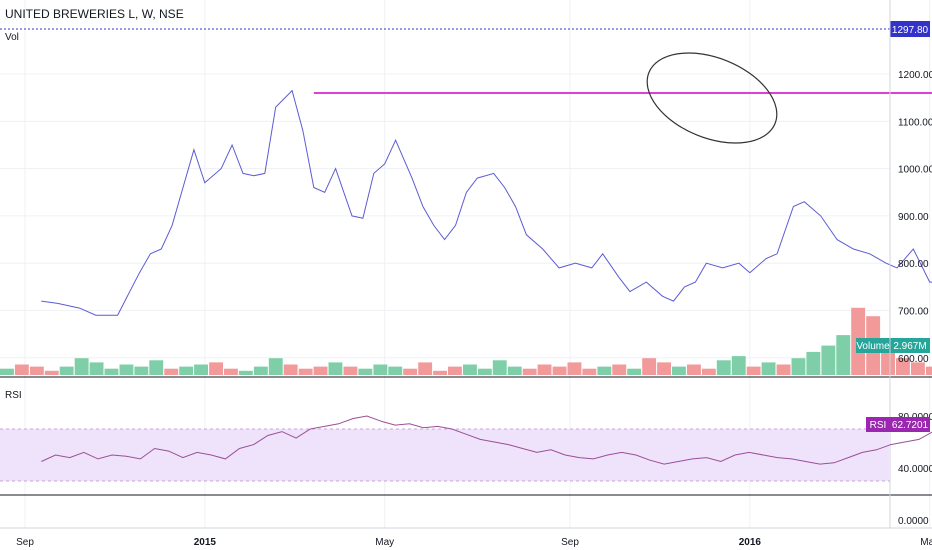  What do you see at coordinates (466, 341) in the screenshot?
I see `volume-bars` at bounding box center [466, 341].